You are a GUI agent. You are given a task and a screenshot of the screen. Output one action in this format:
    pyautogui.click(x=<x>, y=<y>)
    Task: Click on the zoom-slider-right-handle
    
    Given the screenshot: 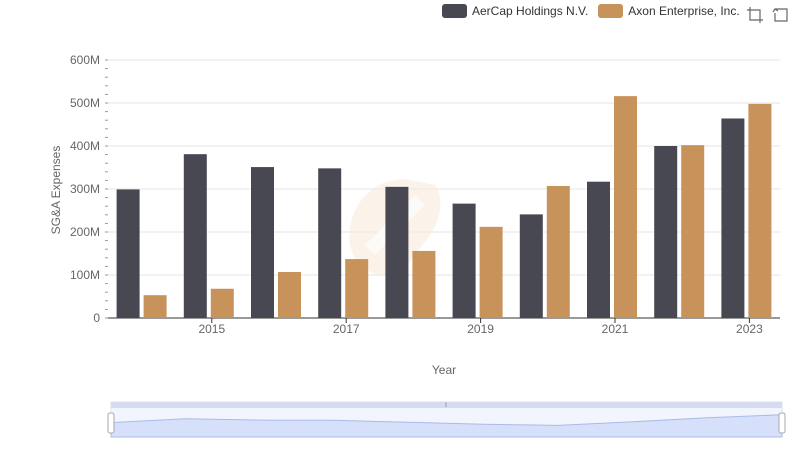 What is the action you would take?
    pyautogui.click(x=782, y=423)
    